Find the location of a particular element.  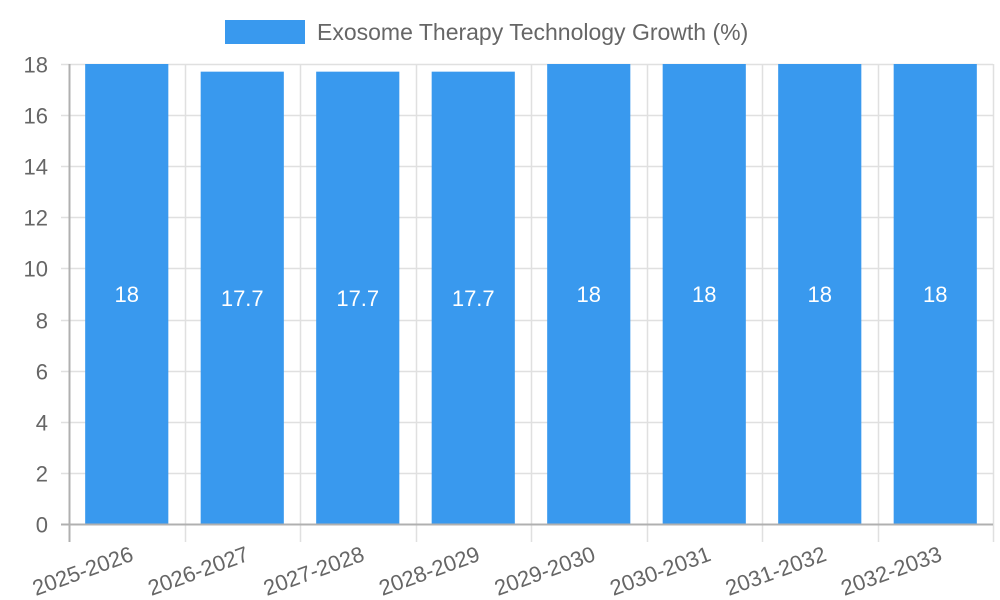

chart-legend: Exosome Therapy Technology Growth (%) is located at coordinates (486, 32).